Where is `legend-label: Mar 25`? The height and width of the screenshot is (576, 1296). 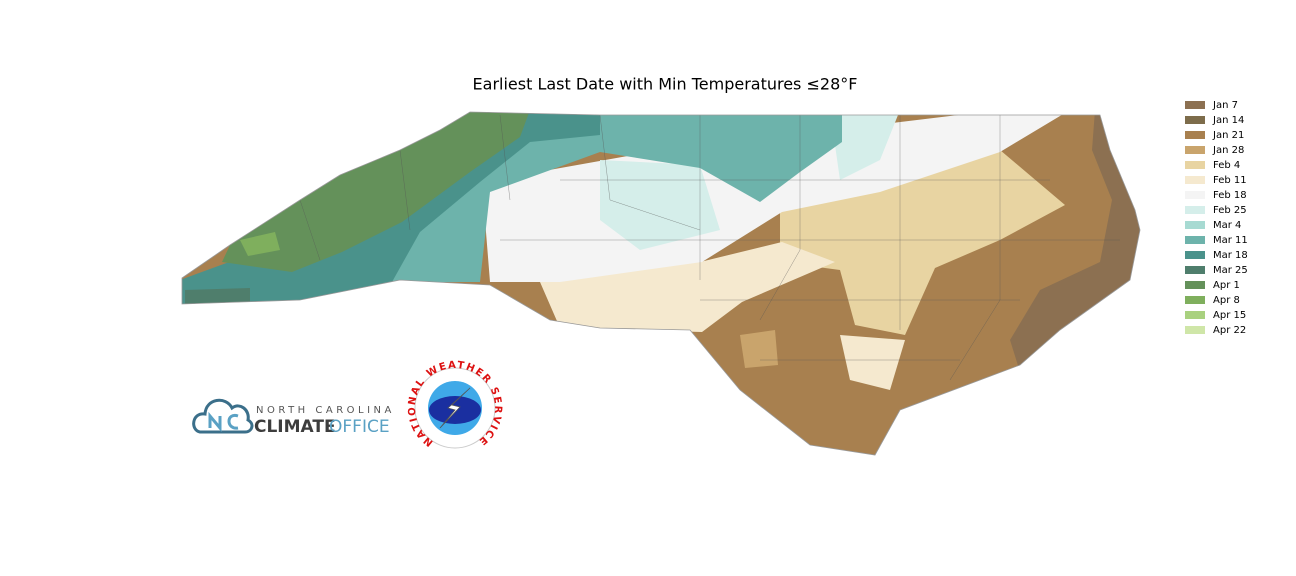
legend-label: Mar 25 is located at coordinates (1230, 270).